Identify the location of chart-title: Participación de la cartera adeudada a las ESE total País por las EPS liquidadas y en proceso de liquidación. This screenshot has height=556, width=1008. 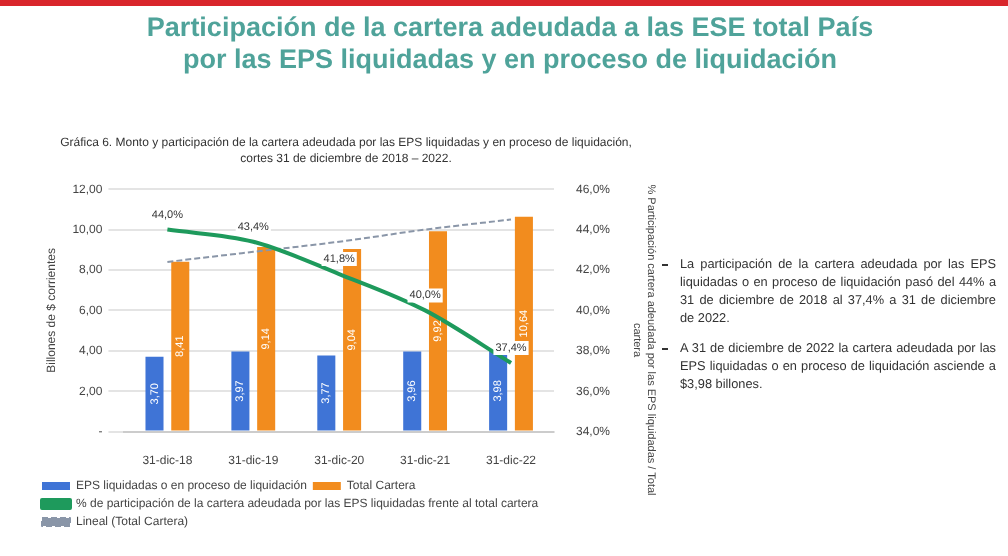
(510, 44).